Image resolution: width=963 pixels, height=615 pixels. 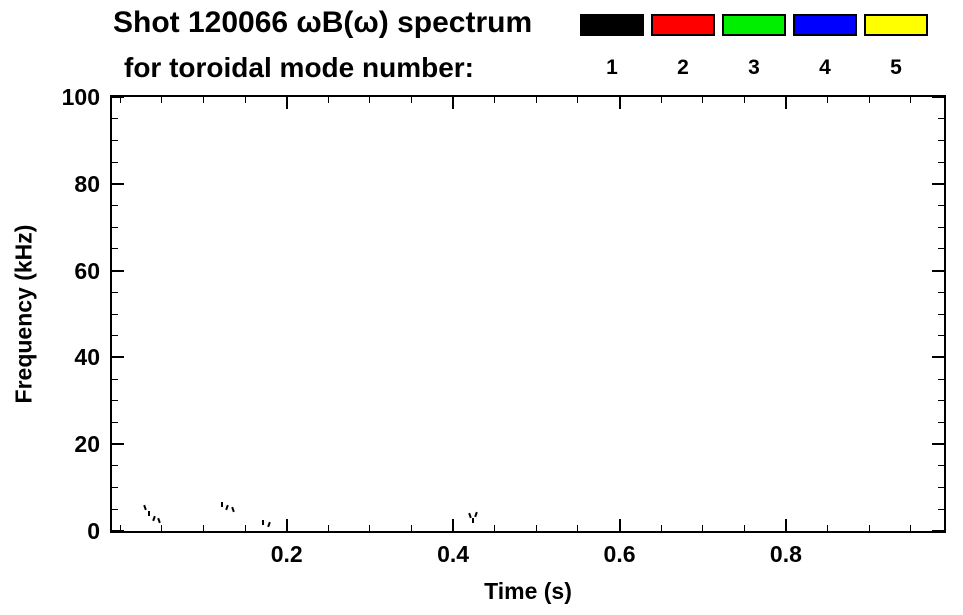 I want to click on y-tick-label: 20, so click(x=87, y=444).